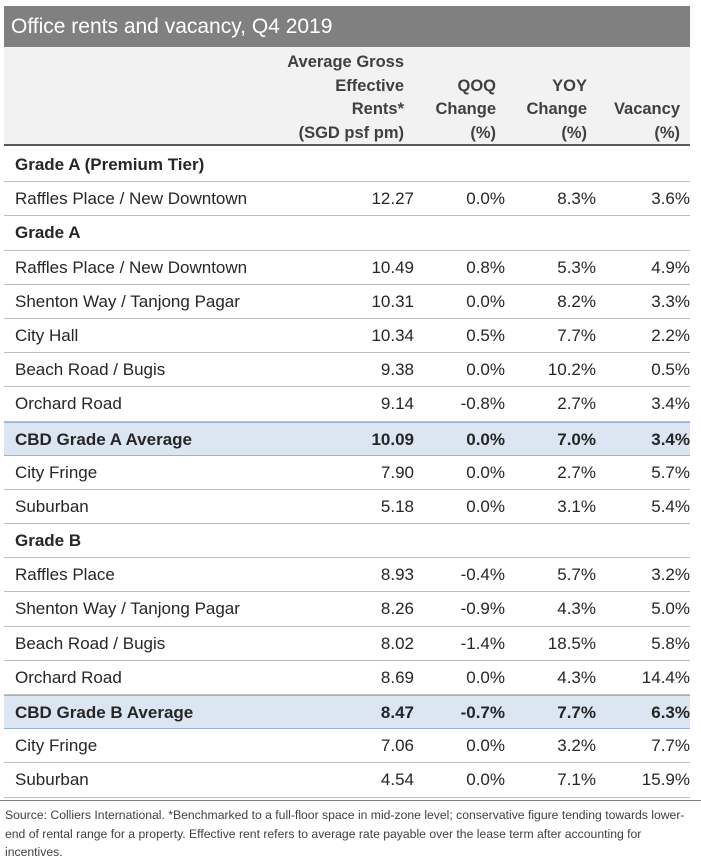 The image size is (701, 865). I want to click on rent-cell: 10.34, so click(392, 335).